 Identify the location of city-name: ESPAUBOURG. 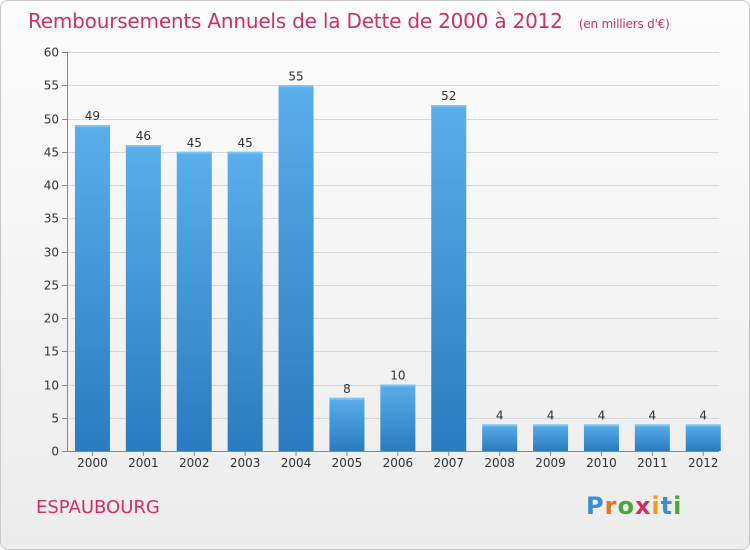
(98, 507).